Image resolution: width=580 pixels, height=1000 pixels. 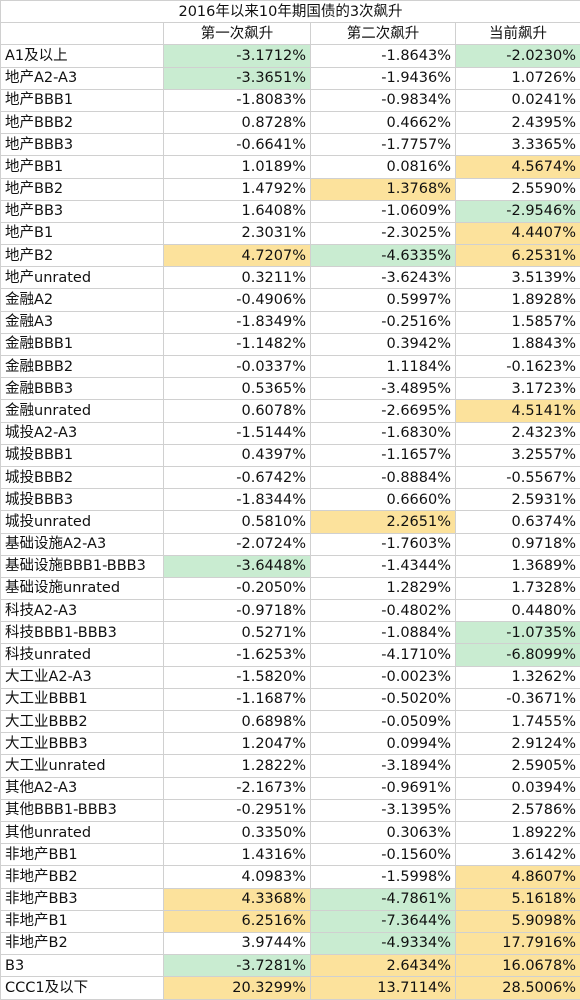 What do you see at coordinates (383, 256) in the screenshot?
I see `value-cell: -4.6335%` at bounding box center [383, 256].